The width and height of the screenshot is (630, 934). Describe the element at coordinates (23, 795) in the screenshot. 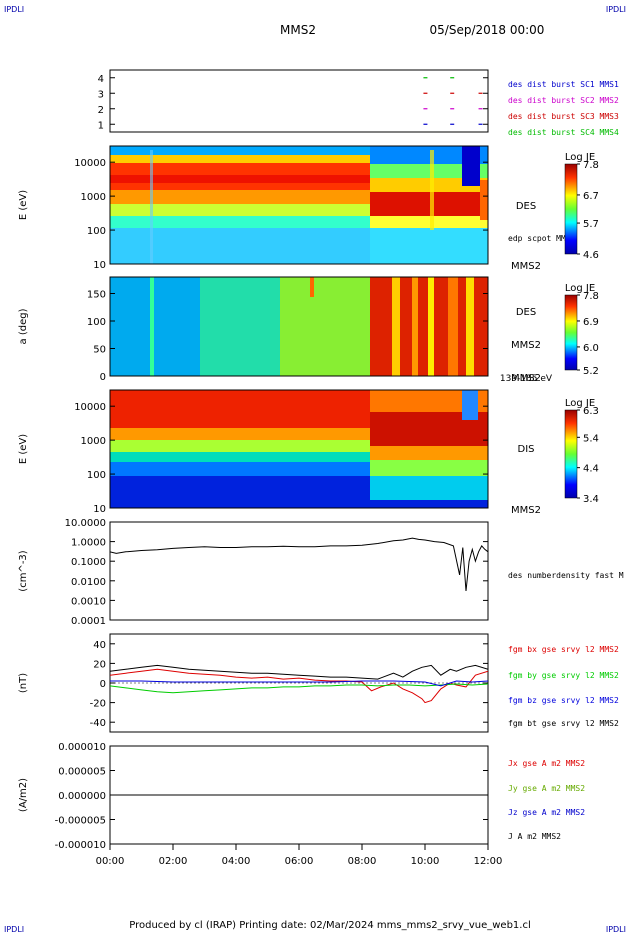

I see `y-axis-label: (A/m2)` at that location.